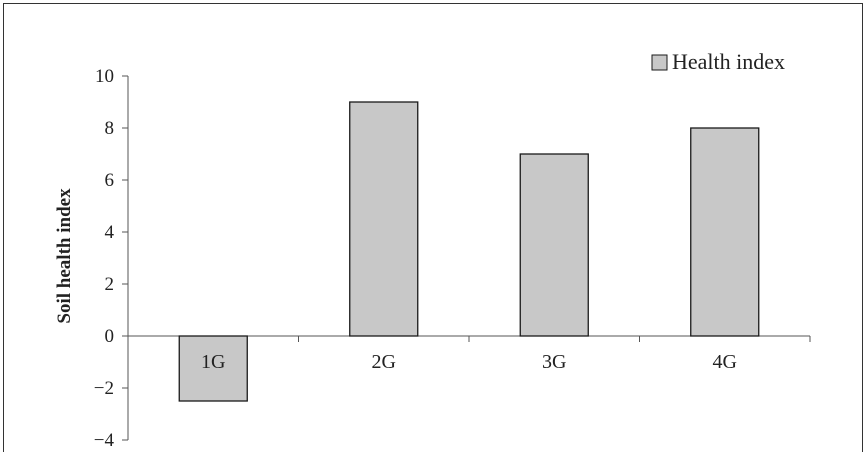 This screenshot has height=457, width=866. Describe the element at coordinates (104, 388) in the screenshot. I see `y-tick-label: −2` at that location.